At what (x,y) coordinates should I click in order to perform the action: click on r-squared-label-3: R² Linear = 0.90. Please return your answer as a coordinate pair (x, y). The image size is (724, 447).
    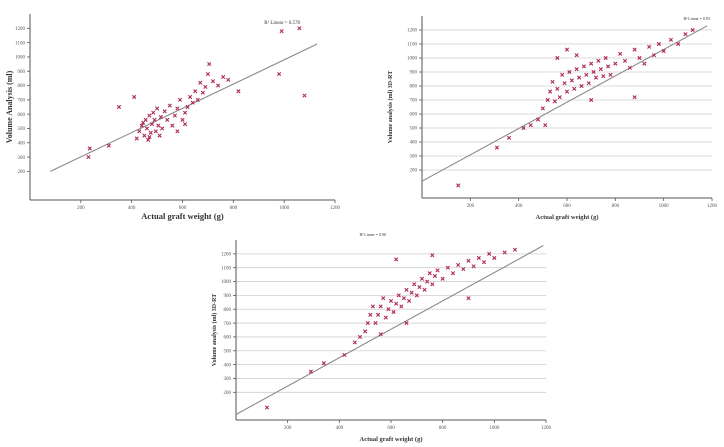
    Looking at the image, I should click on (372, 234).